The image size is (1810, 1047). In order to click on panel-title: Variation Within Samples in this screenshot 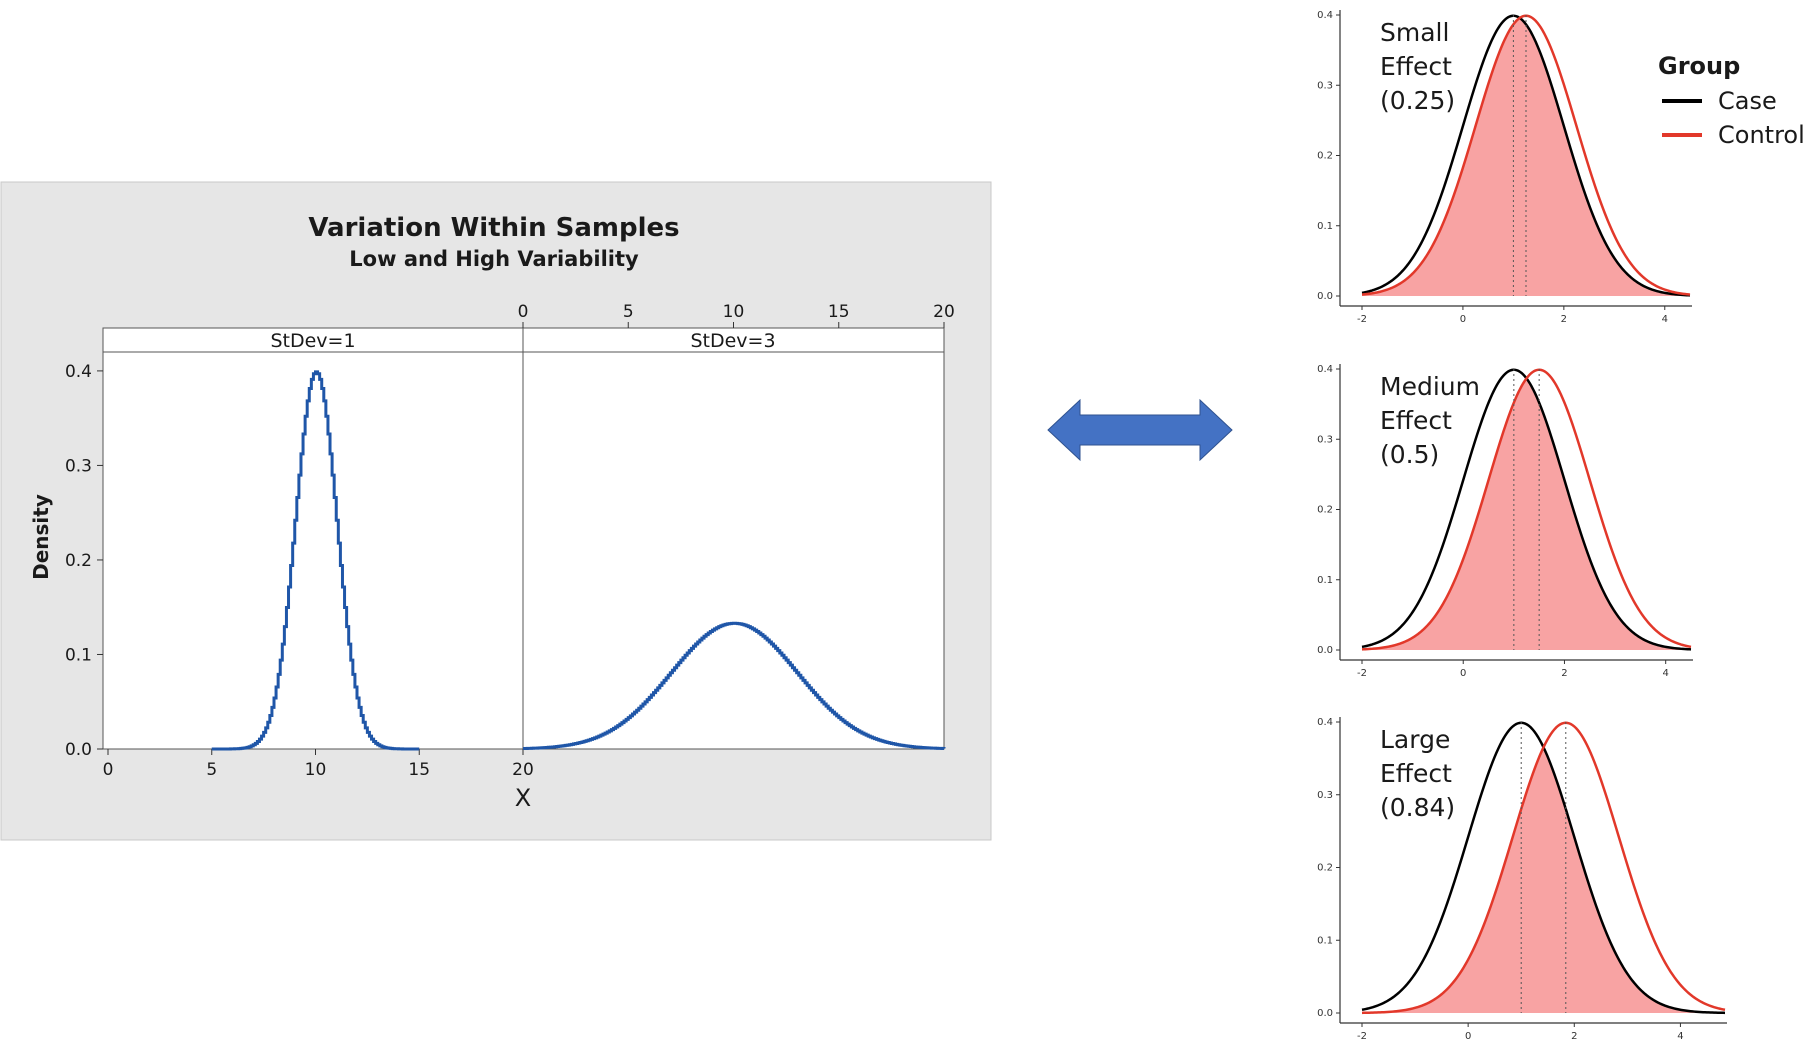, I will do `click(493, 228)`.